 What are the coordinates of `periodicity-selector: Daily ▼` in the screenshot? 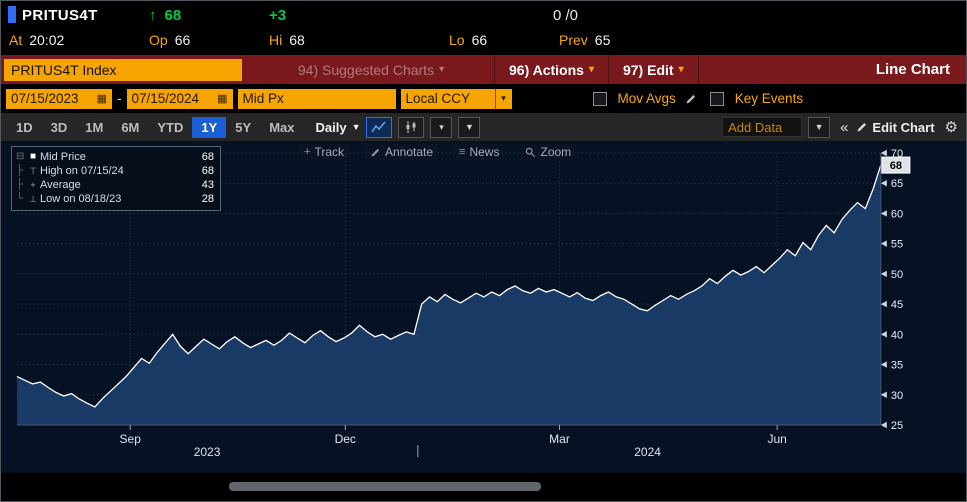 It's located at (337, 127).